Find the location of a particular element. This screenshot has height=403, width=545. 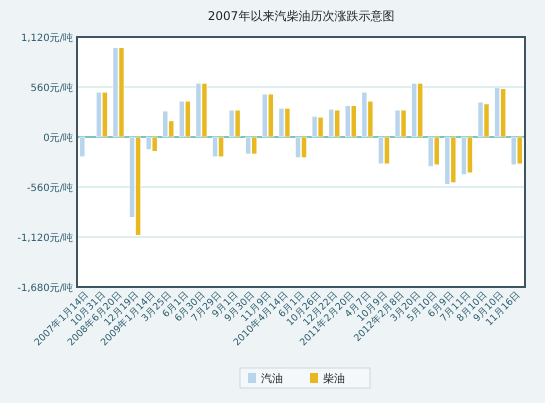

chart-title: 2007年以来汽柴油历次涨跌示意图 is located at coordinates (301, 16).